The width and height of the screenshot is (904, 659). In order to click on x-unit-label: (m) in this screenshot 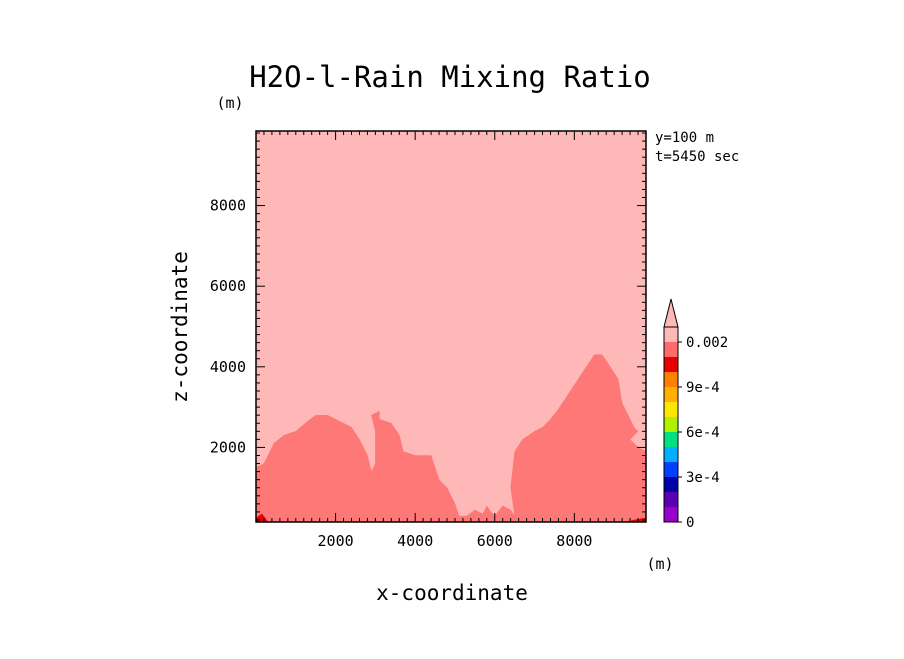, I will do `click(659, 564)`.